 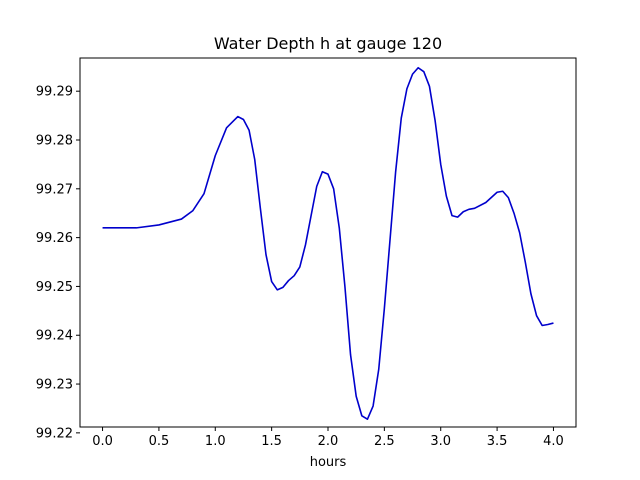 I want to click on x-tick-label: 2.5, so click(x=384, y=441).